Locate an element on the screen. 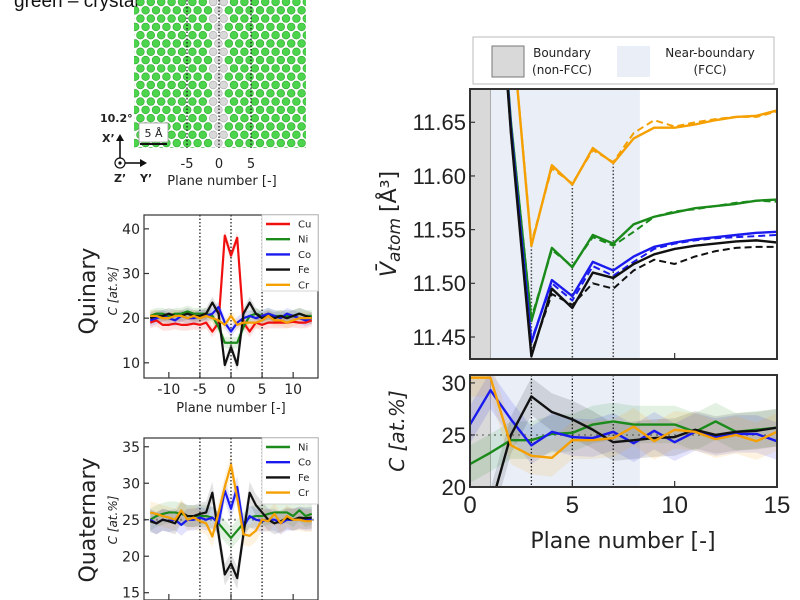 This screenshot has height=600, width=800. axis-z-label: Z’ is located at coordinates (120, 178).